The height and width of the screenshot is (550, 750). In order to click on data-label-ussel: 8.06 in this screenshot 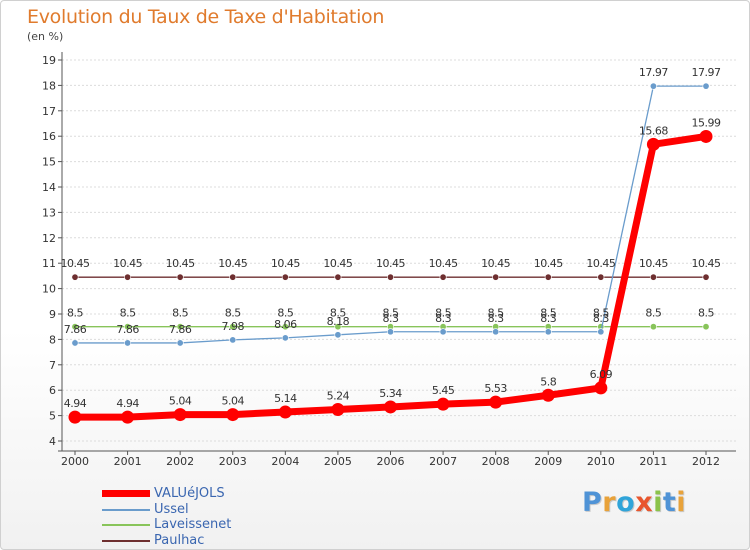, I will do `click(285, 324)`.